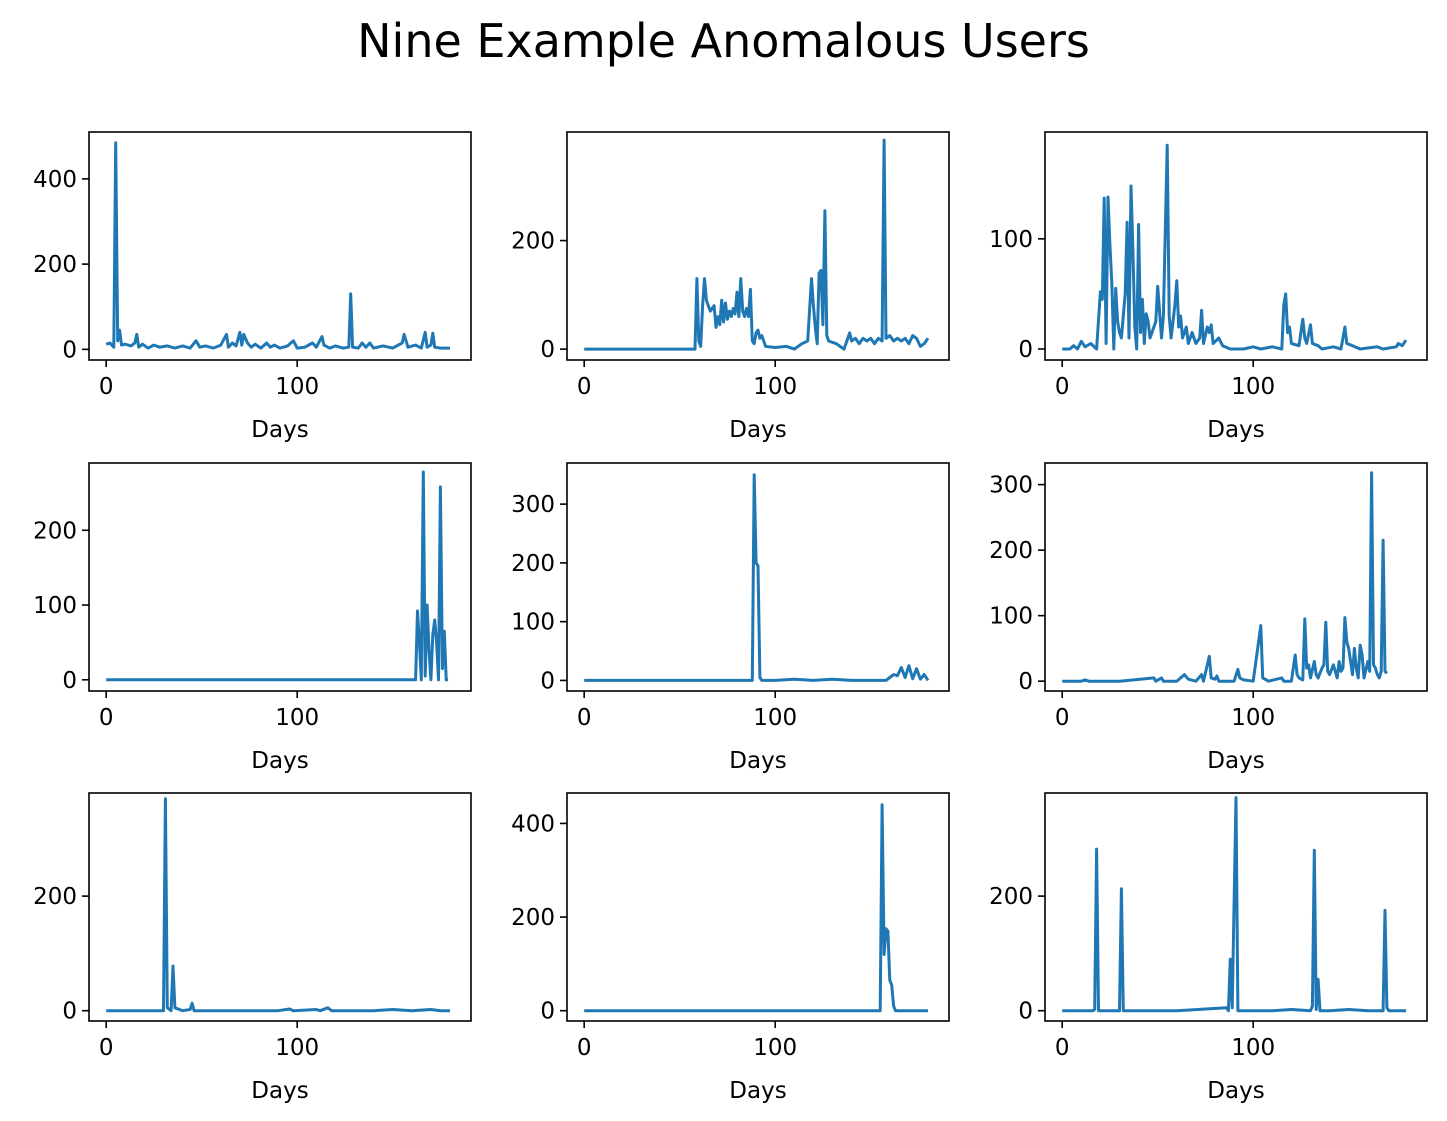 Image resolution: width=1447 pixels, height=1121 pixels. Describe the element at coordinates (723, 41) in the screenshot. I see `figure-title: Nine Example Anomalous Users` at that location.